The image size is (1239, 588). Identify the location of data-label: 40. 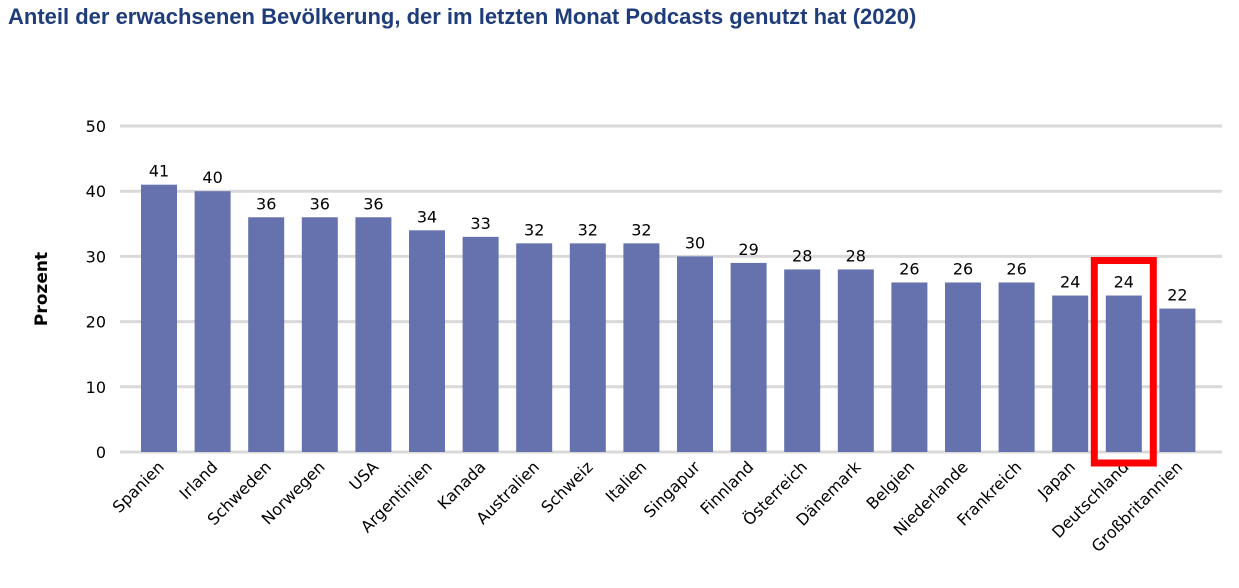
(212, 177).